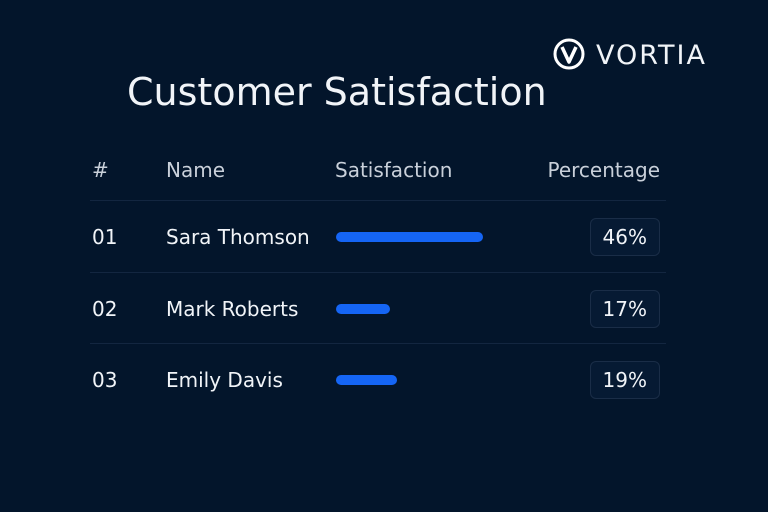  What do you see at coordinates (624, 237) in the screenshot?
I see `percentage-badge: 46%` at bounding box center [624, 237].